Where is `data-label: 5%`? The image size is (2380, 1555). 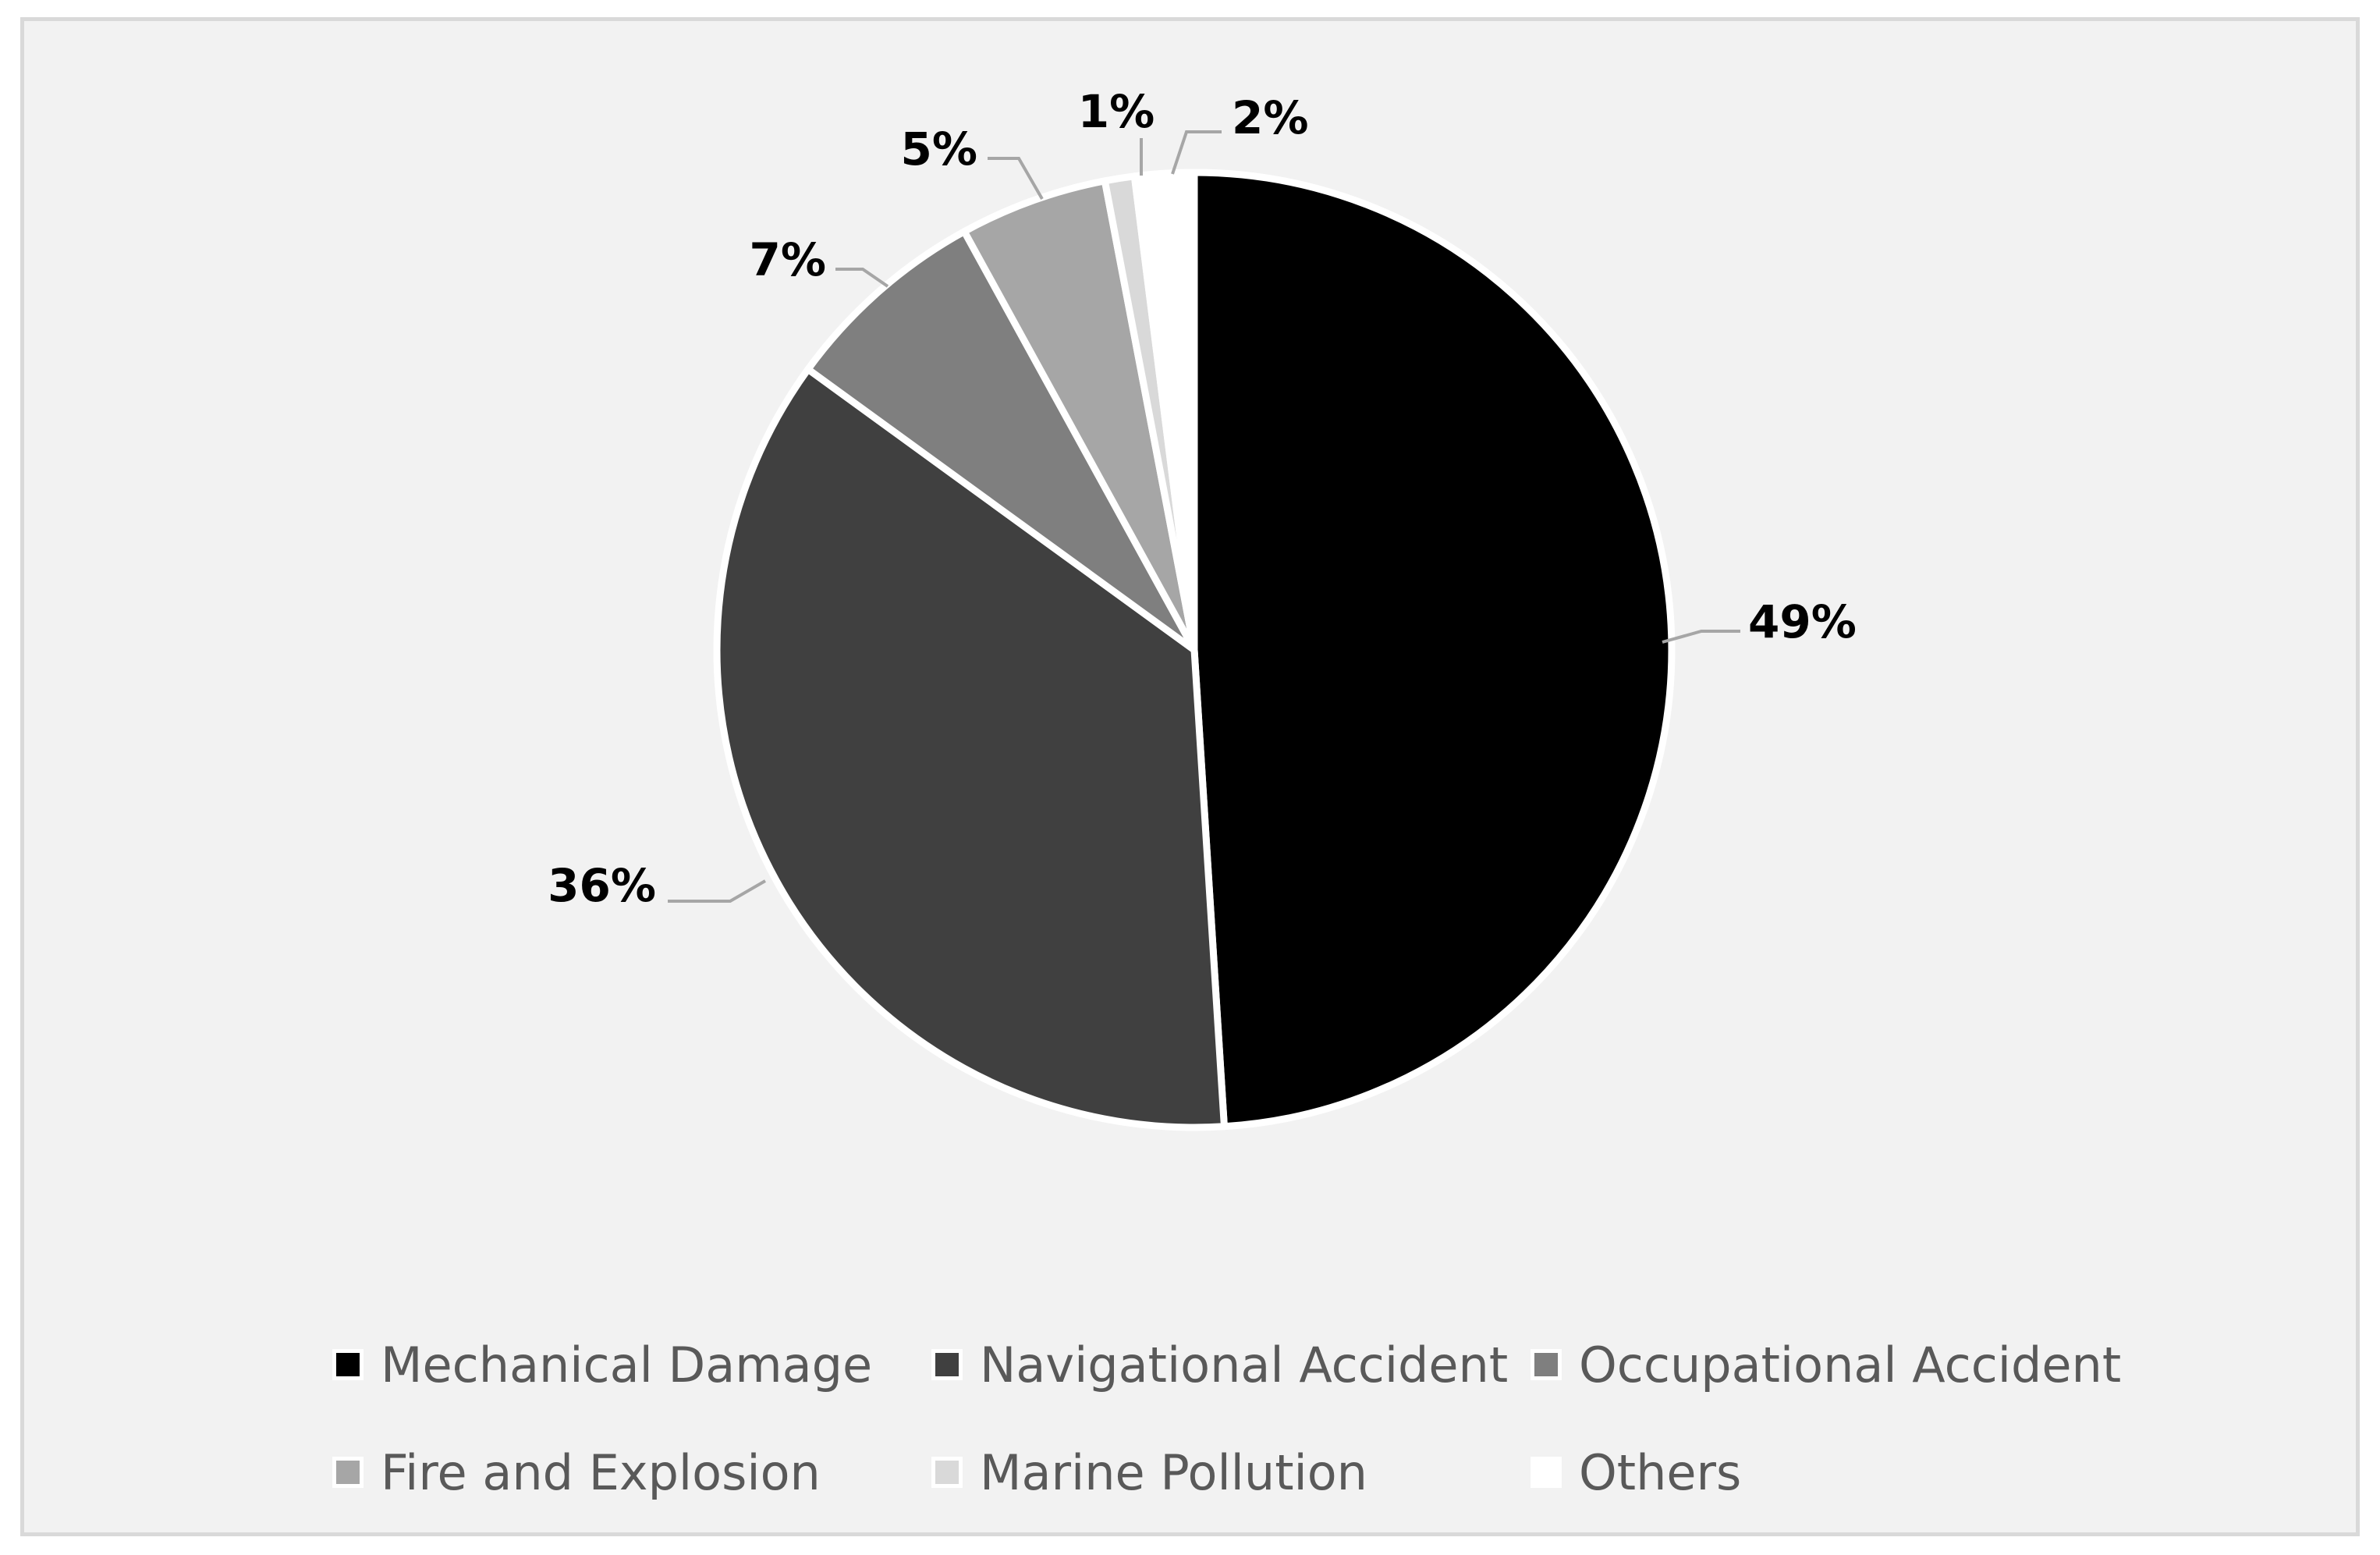 data-label: 5% is located at coordinates (939, 149).